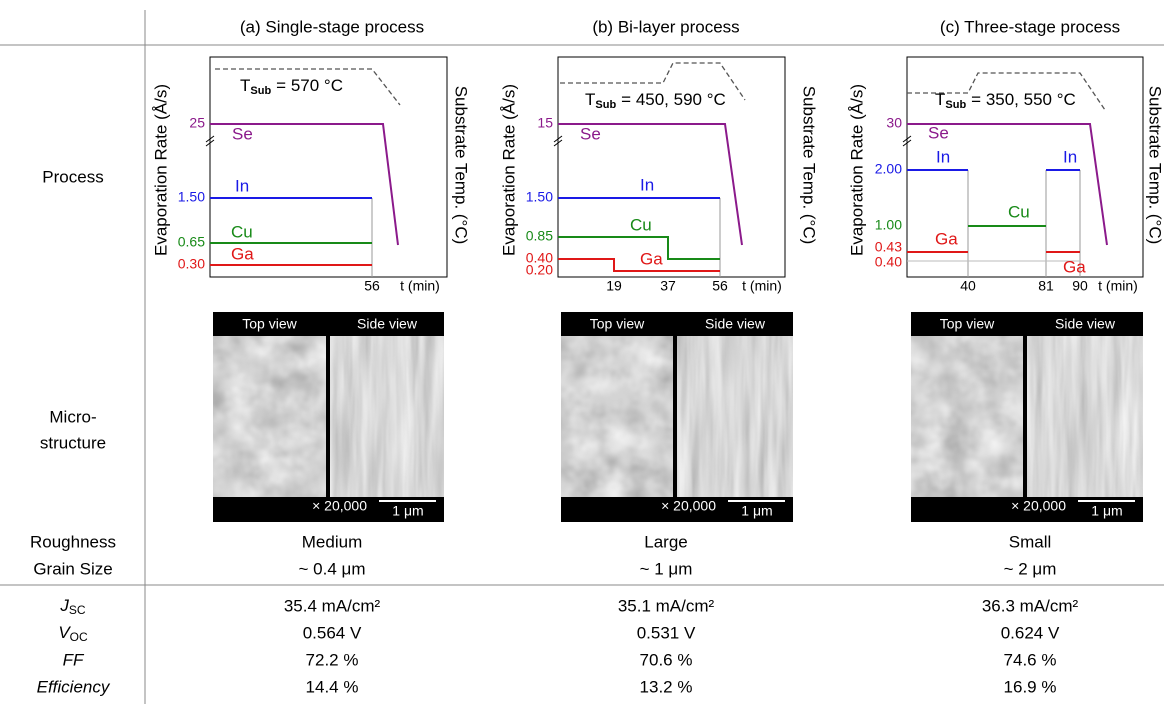 The image size is (1164, 704). I want to click on jsc-value: 35.1 mA/cm², so click(666, 605).